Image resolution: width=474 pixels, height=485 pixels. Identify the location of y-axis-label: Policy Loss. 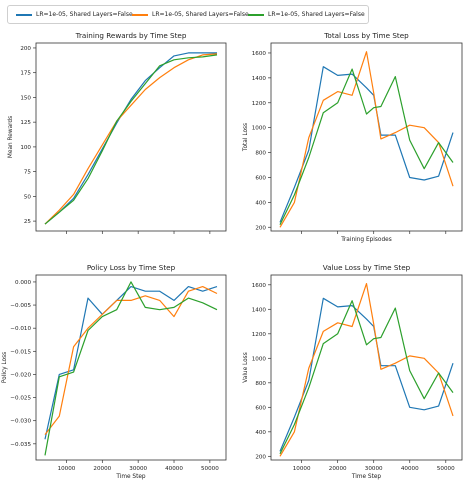
(5, 367).